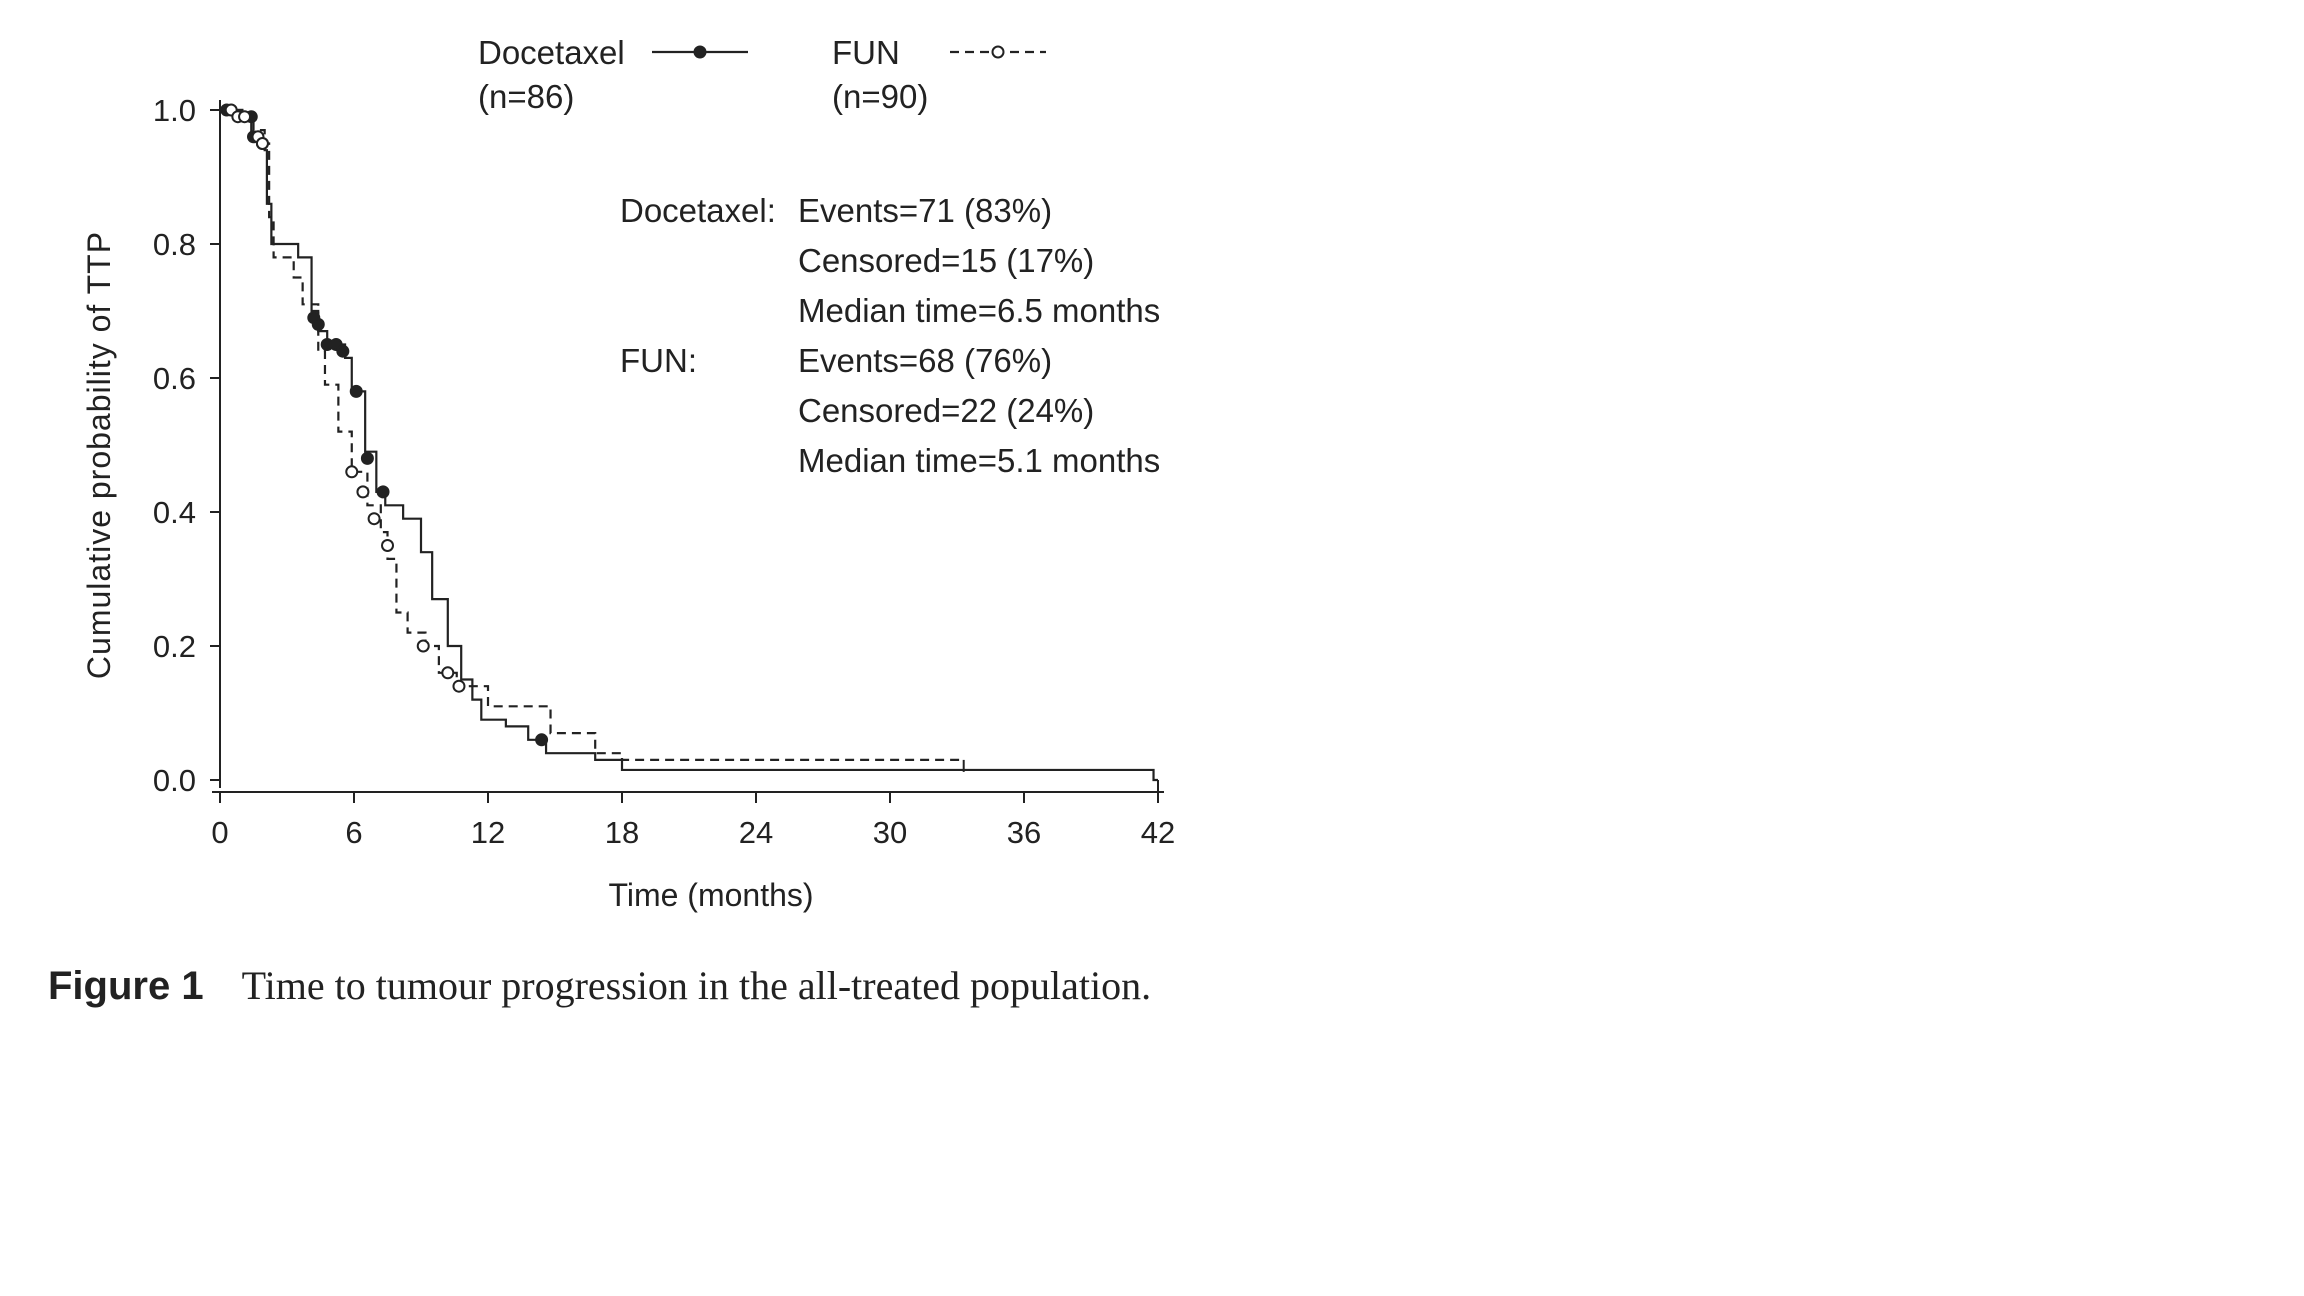  I want to click on annotation-line: Censored=15 (17%), so click(946, 260).